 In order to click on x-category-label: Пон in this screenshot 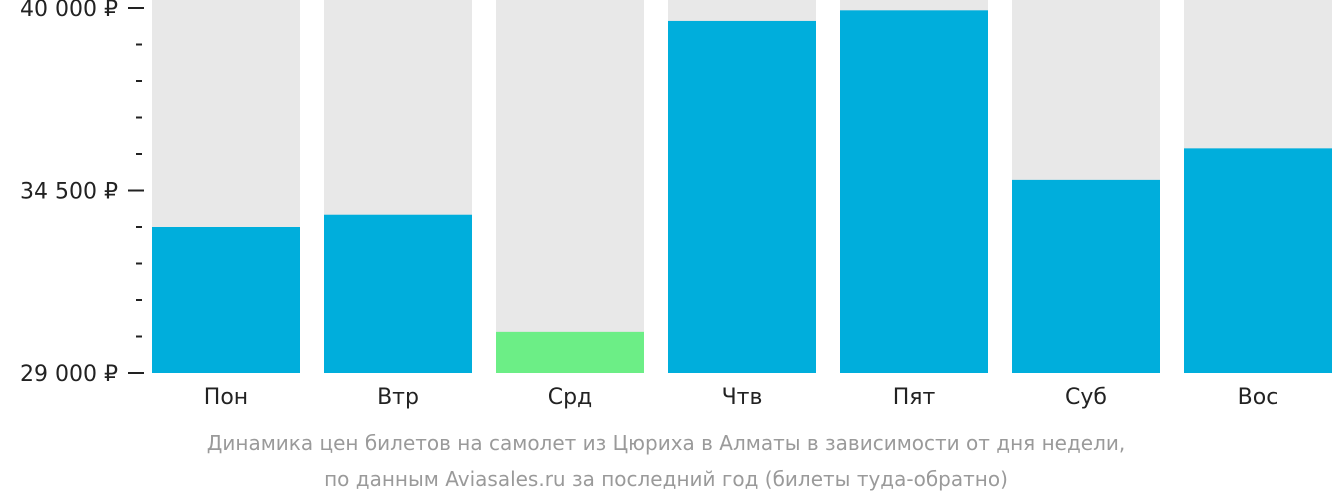, I will do `click(226, 397)`.